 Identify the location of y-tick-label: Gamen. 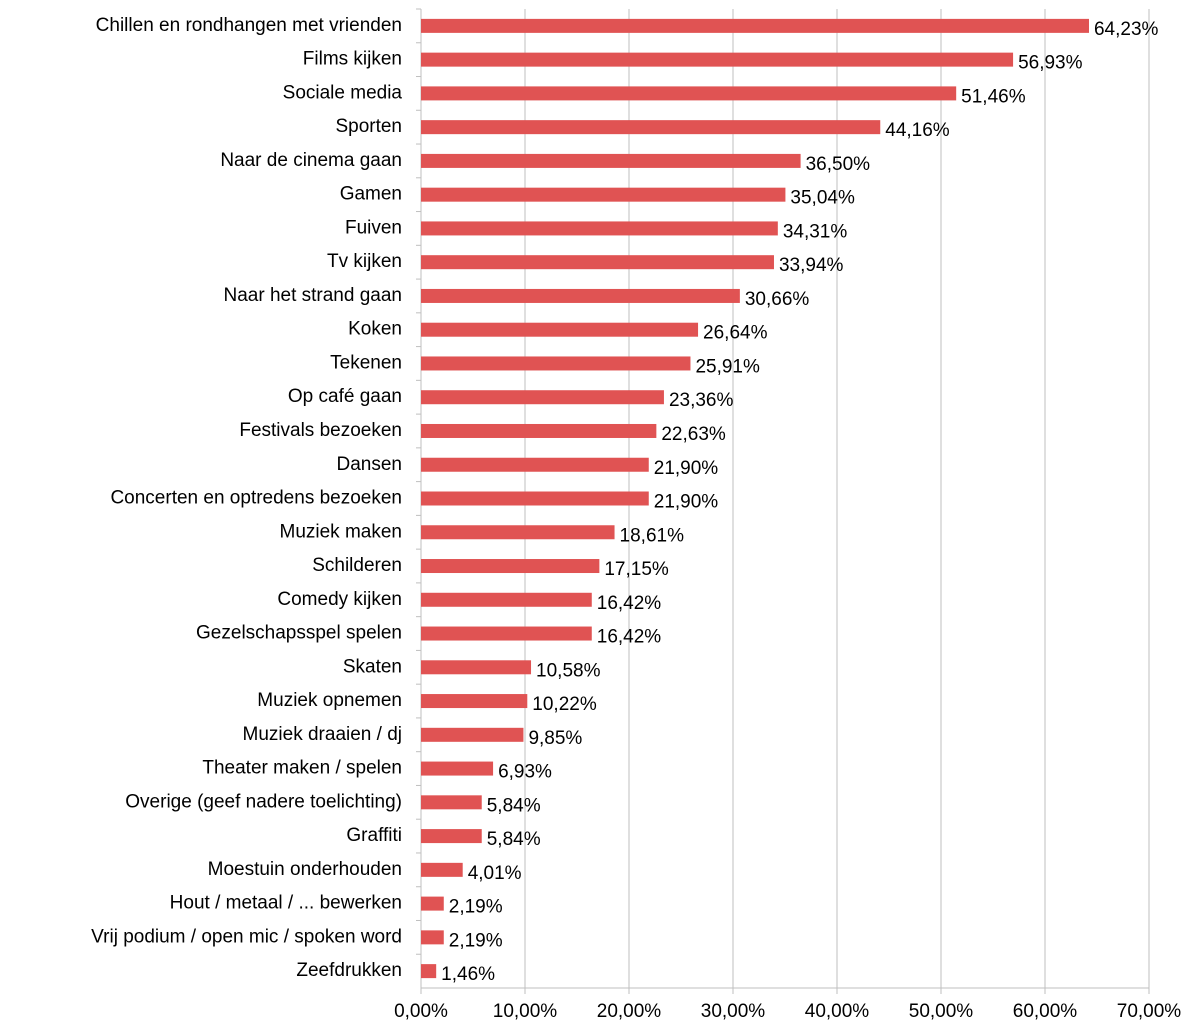
(371, 194).